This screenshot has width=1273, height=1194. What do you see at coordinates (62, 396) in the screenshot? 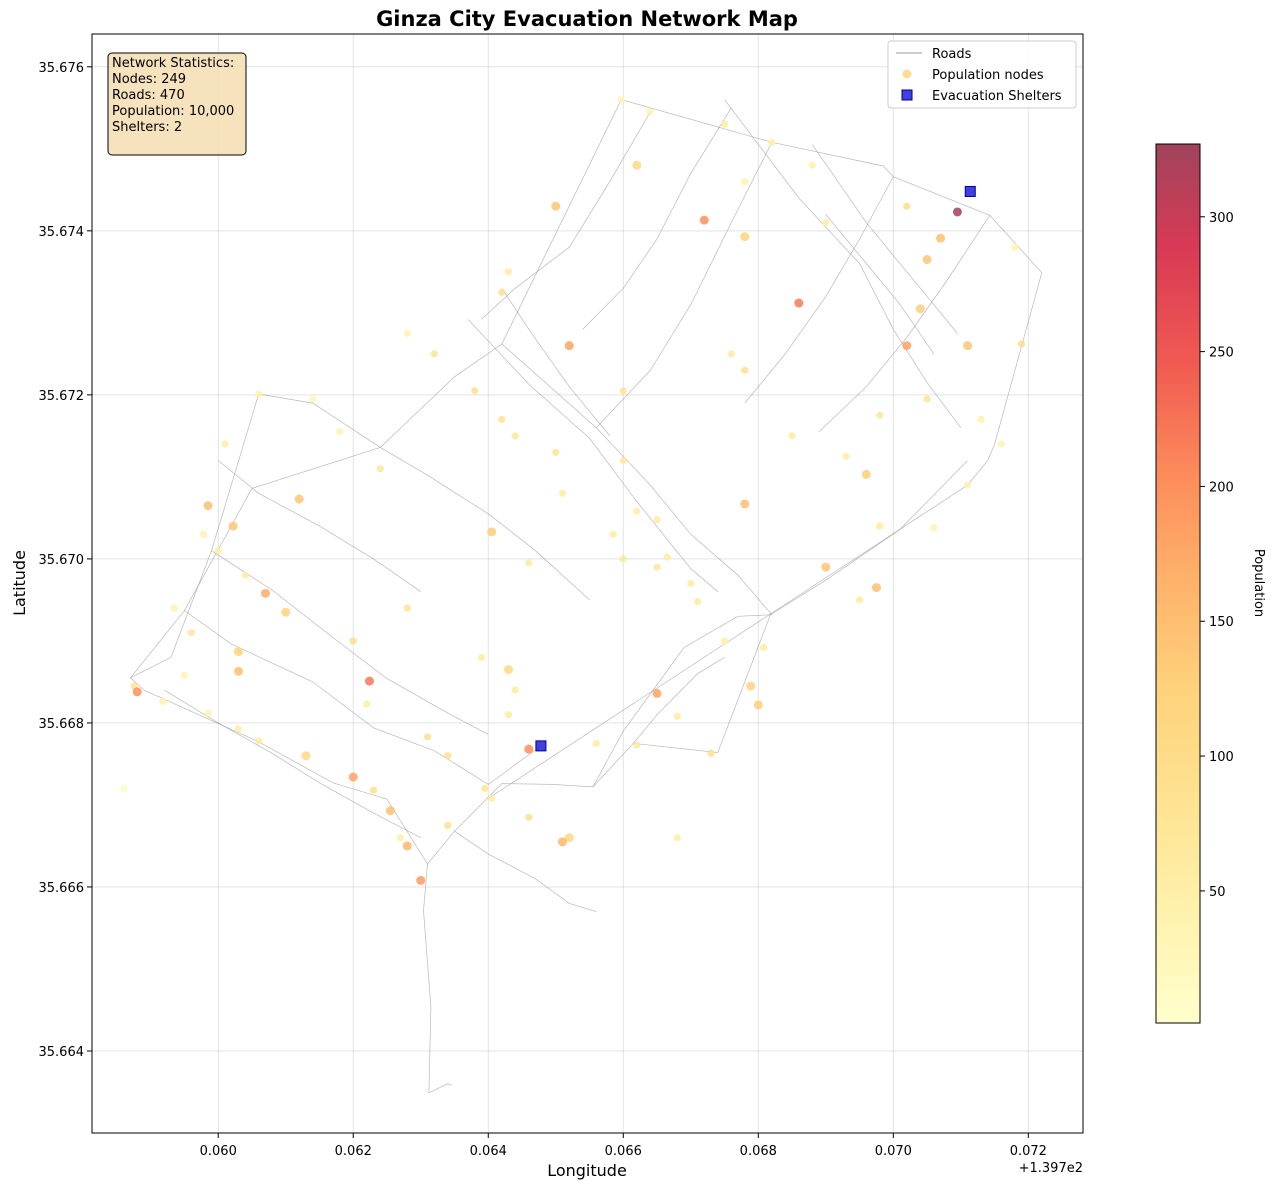
I see `y-tick-label: 35.672` at bounding box center [62, 396].